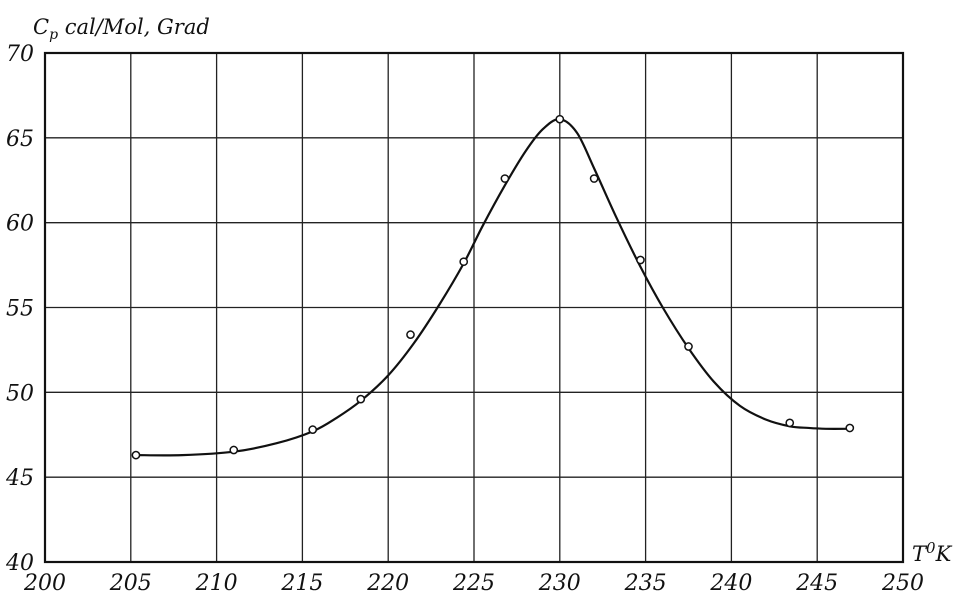 The height and width of the screenshot is (596, 963). Describe the element at coordinates (130, 583) in the screenshot. I see `x-tick-label: 205` at that location.